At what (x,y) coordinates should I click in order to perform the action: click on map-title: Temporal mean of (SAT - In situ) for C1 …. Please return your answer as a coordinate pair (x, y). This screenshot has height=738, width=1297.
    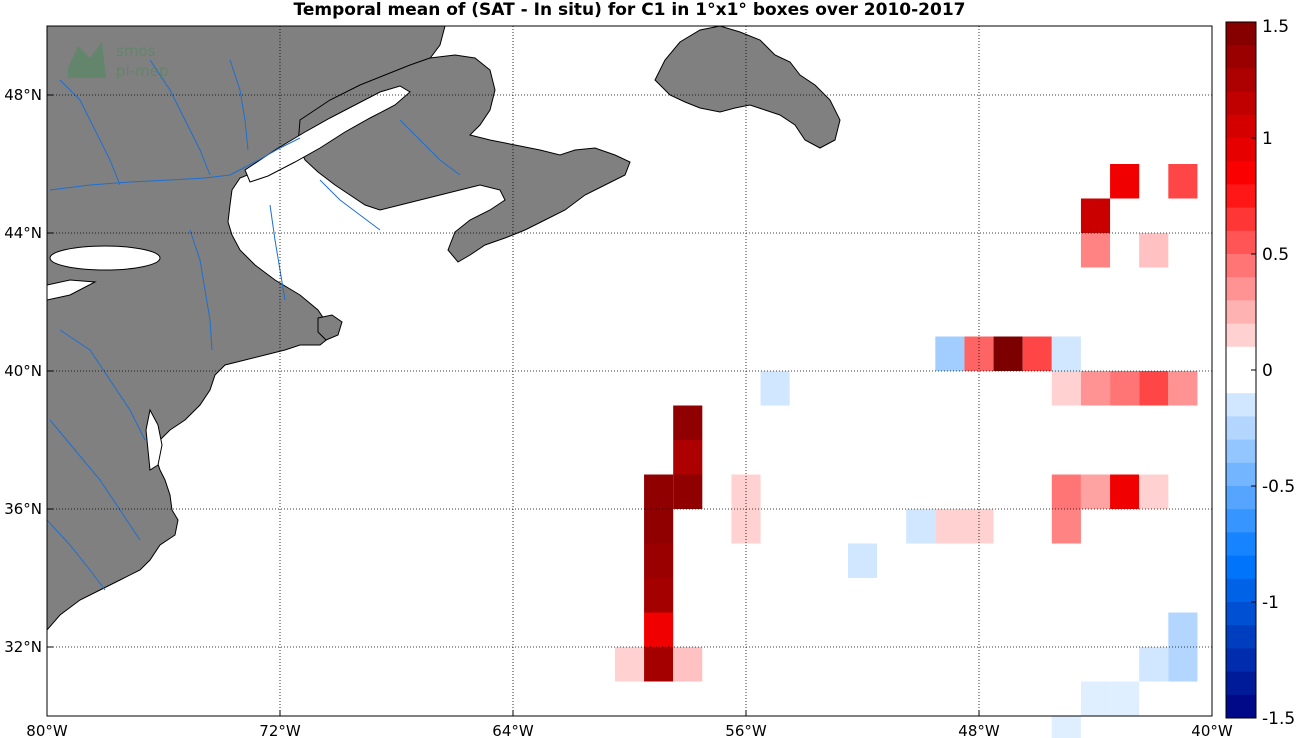
    Looking at the image, I should click on (629, 10).